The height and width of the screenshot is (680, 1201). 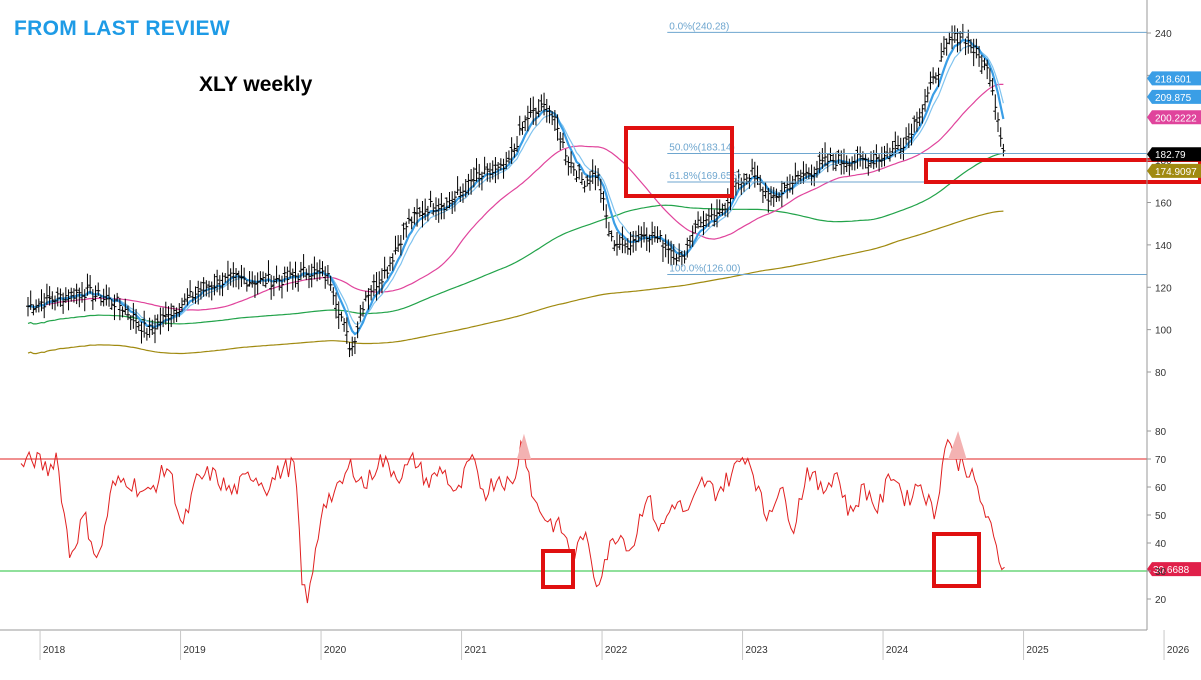 I want to click on year-label: 2023, so click(x=756, y=650).